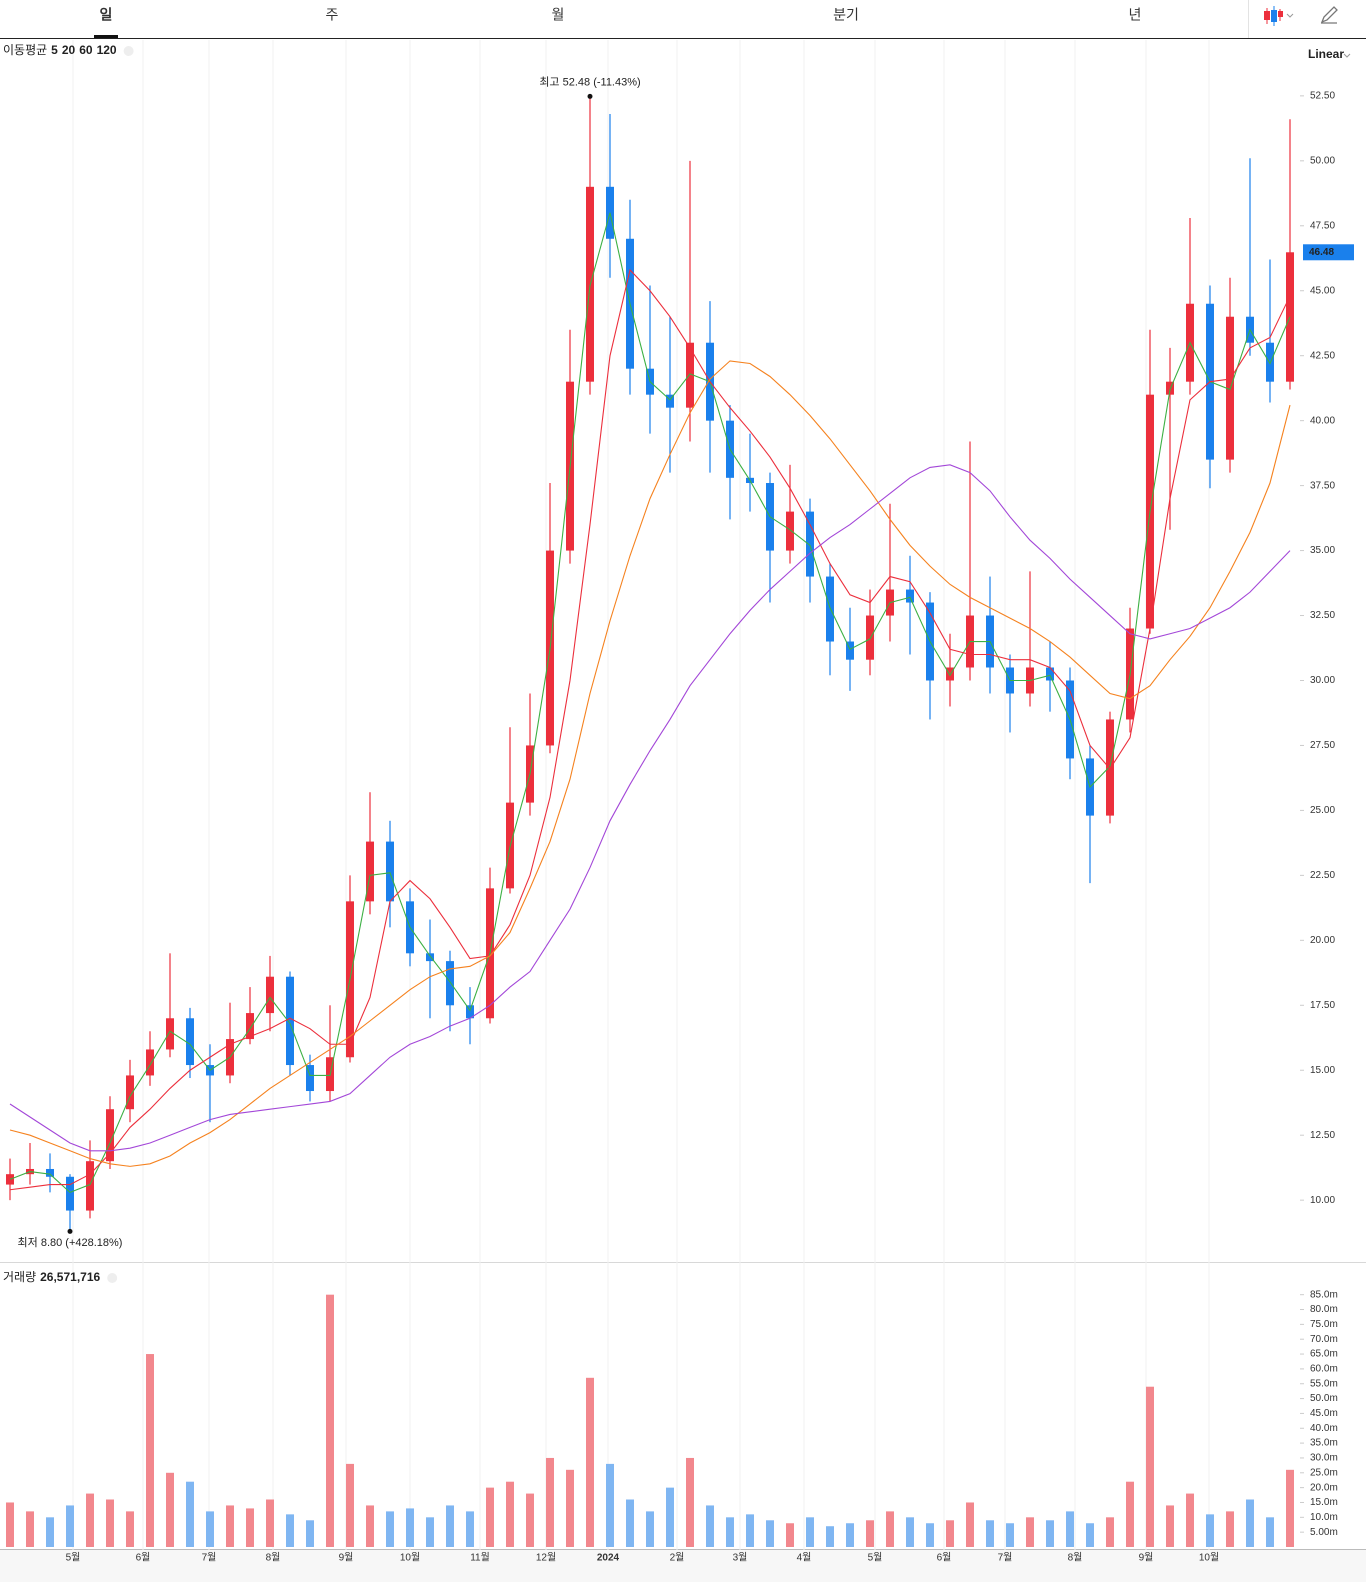 This screenshot has width=1366, height=1587. I want to click on volume-close, so click(112, 1278).